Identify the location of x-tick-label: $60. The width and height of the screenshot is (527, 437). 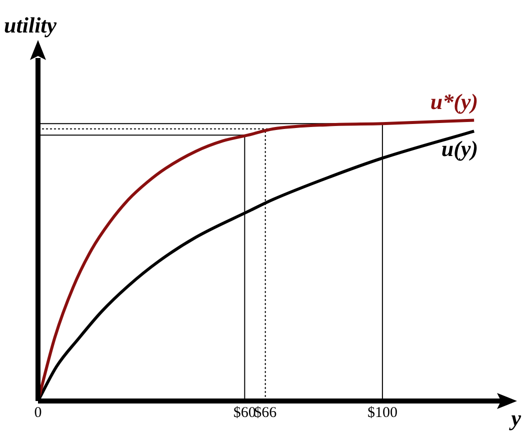
(244, 412).